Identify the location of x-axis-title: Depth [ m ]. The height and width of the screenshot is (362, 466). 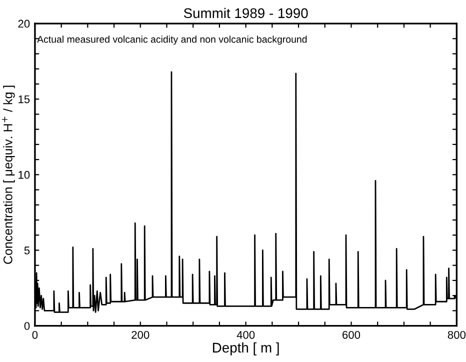
(245, 349).